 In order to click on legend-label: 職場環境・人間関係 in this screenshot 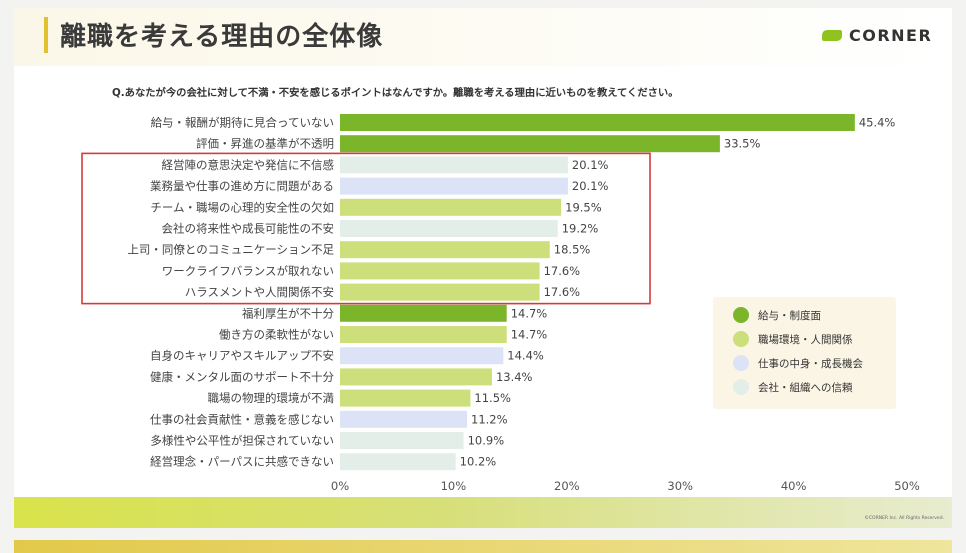, I will do `click(805, 339)`.